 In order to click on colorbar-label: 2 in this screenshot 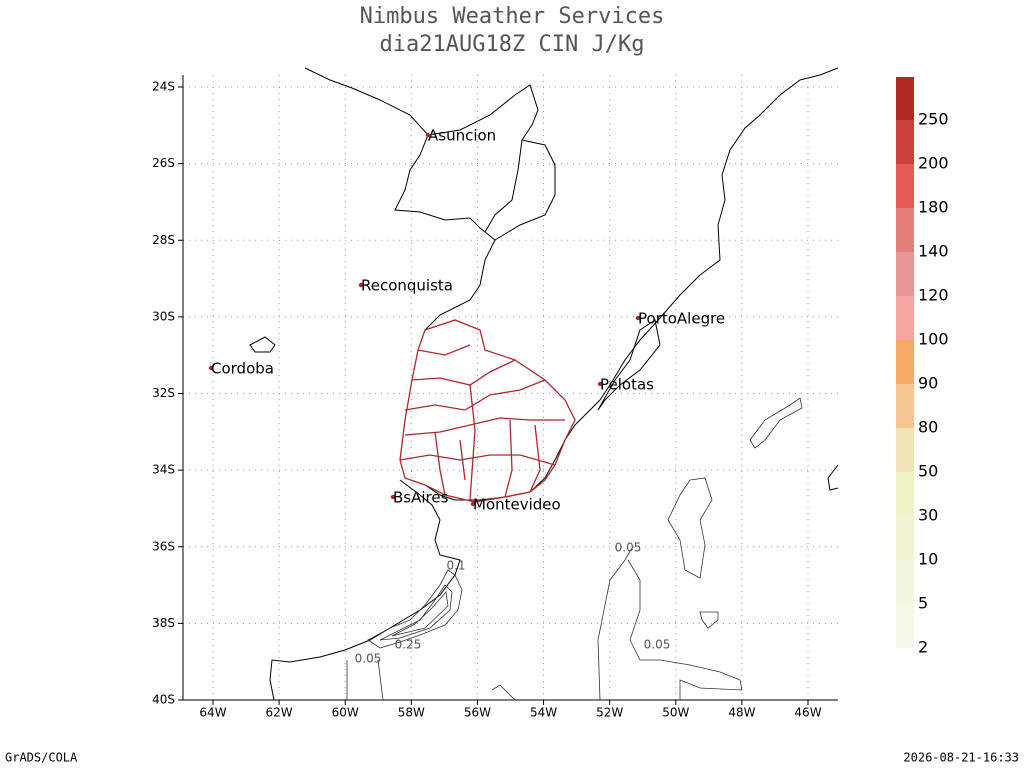, I will do `click(923, 647)`.